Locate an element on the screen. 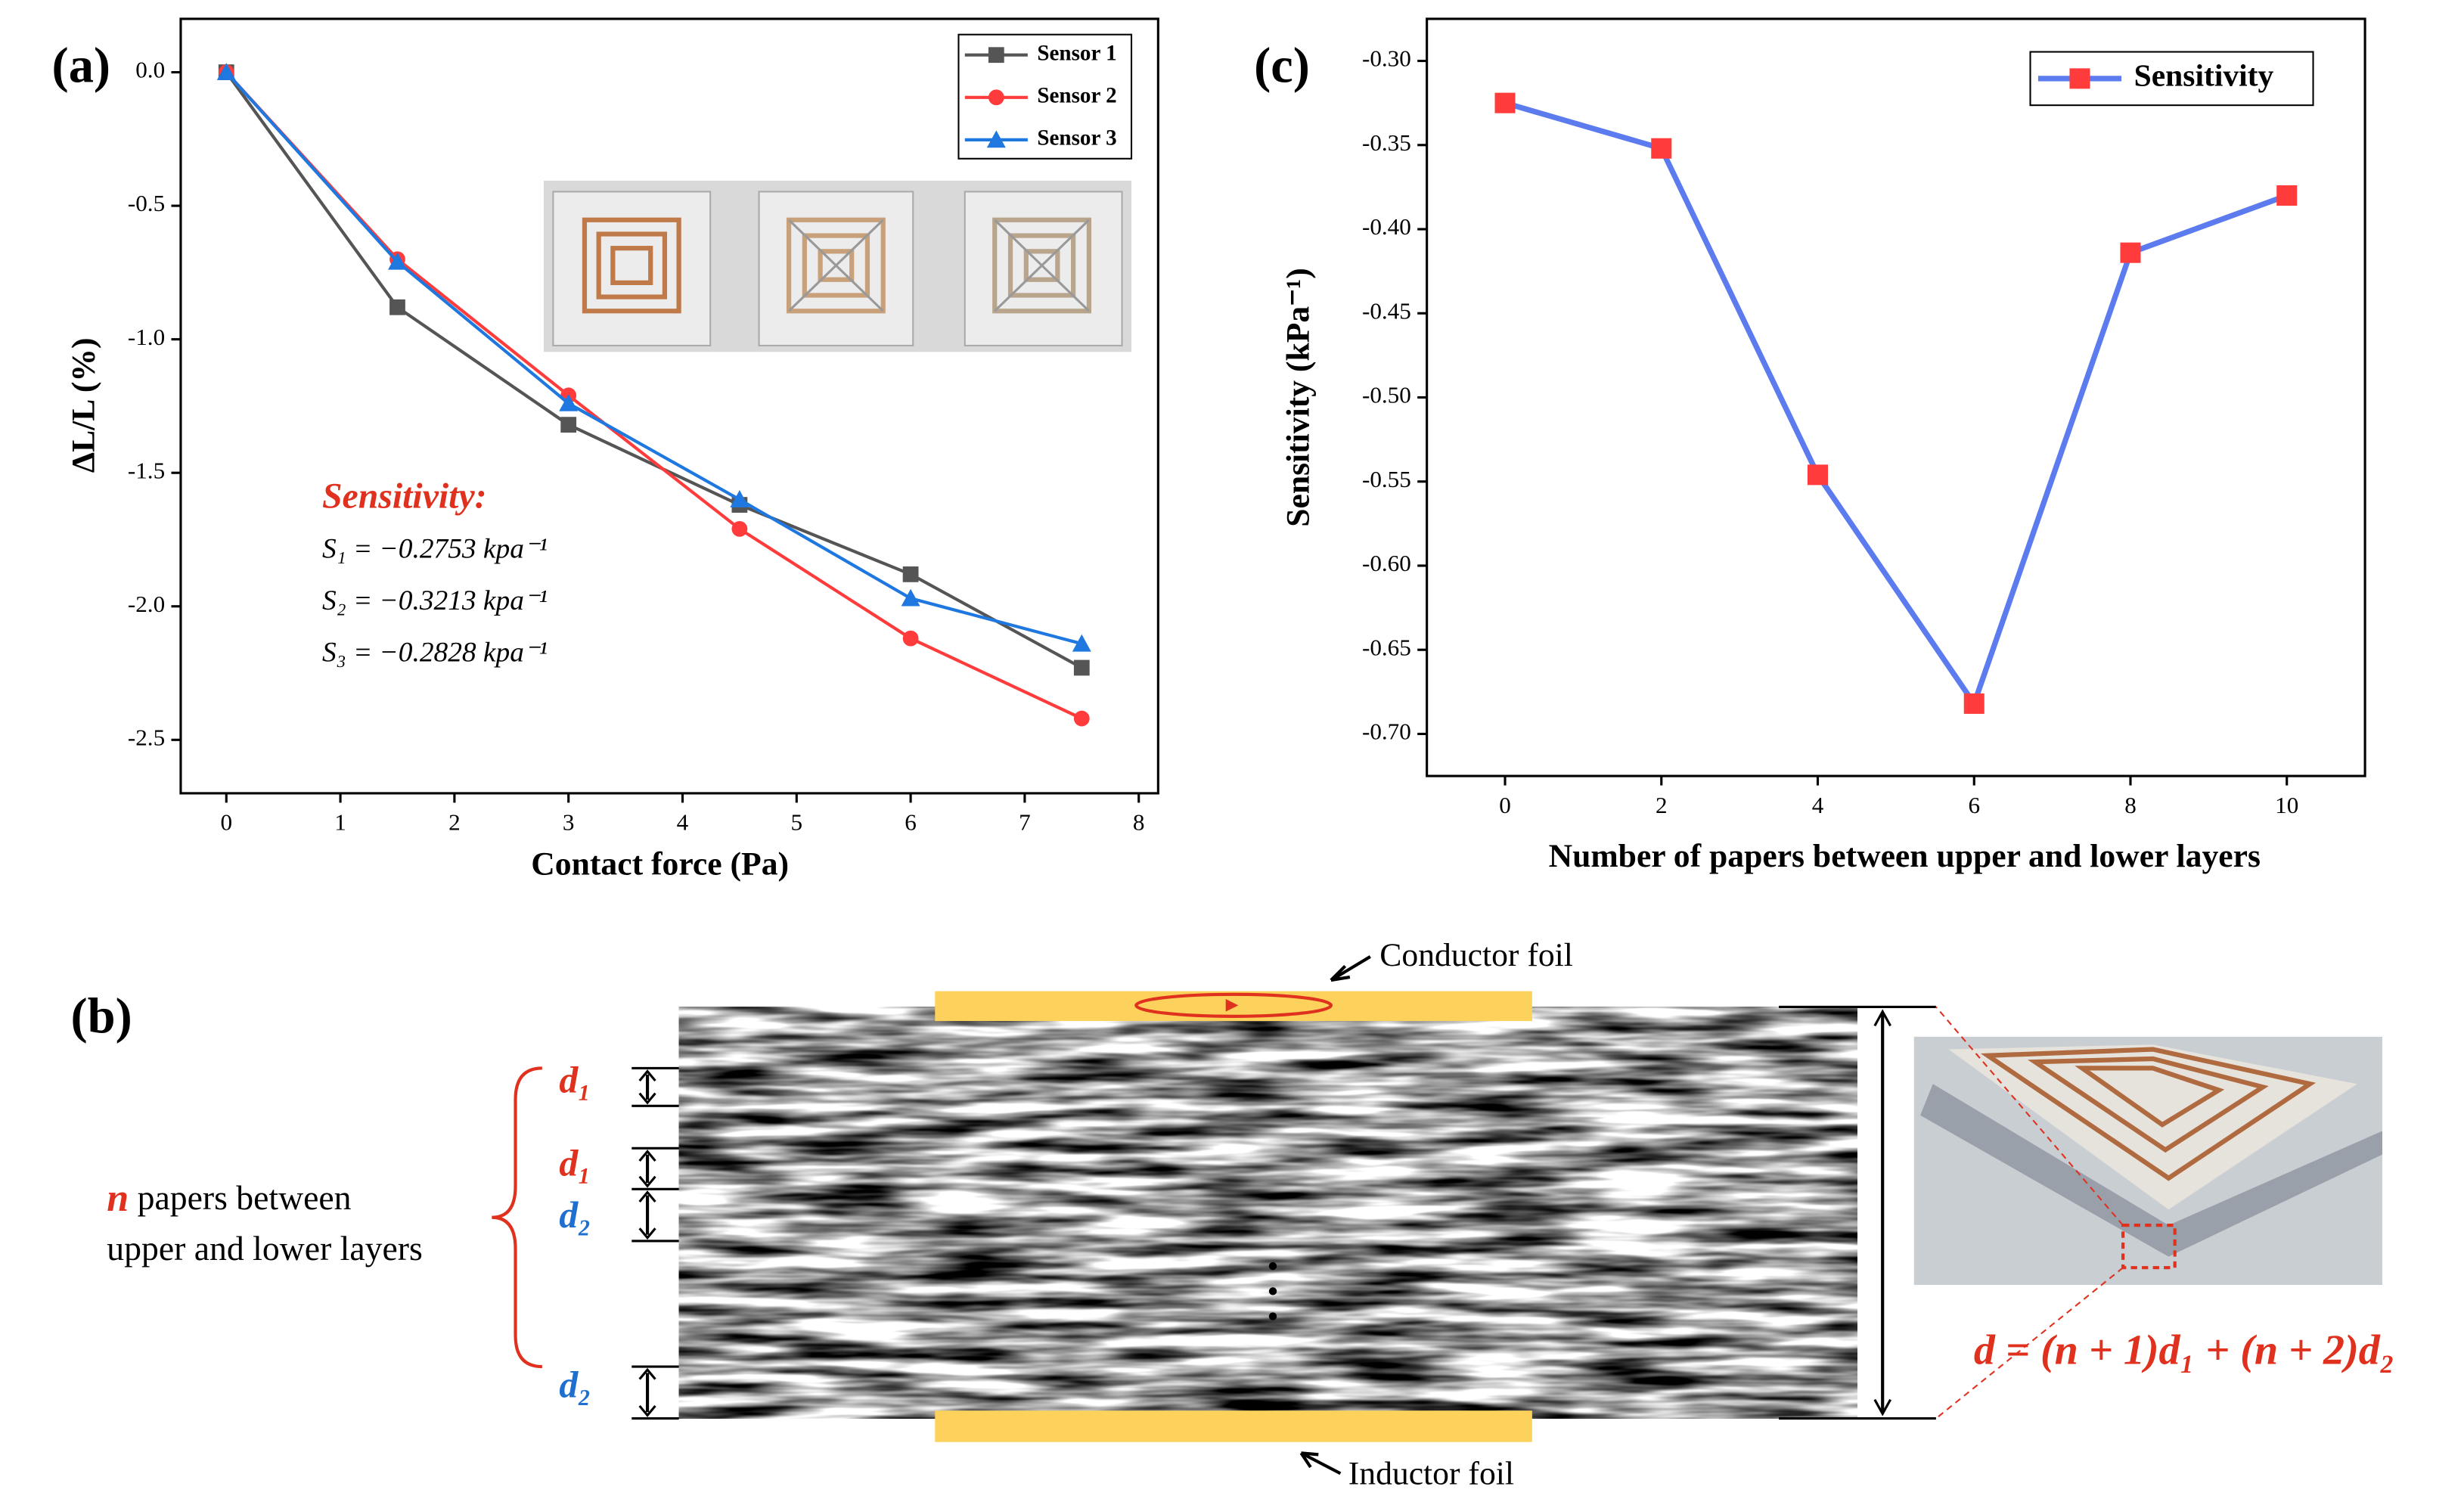 Image resolution: width=2464 pixels, height=1508 pixels. y-tick-label: -0.70 is located at coordinates (1386, 731).